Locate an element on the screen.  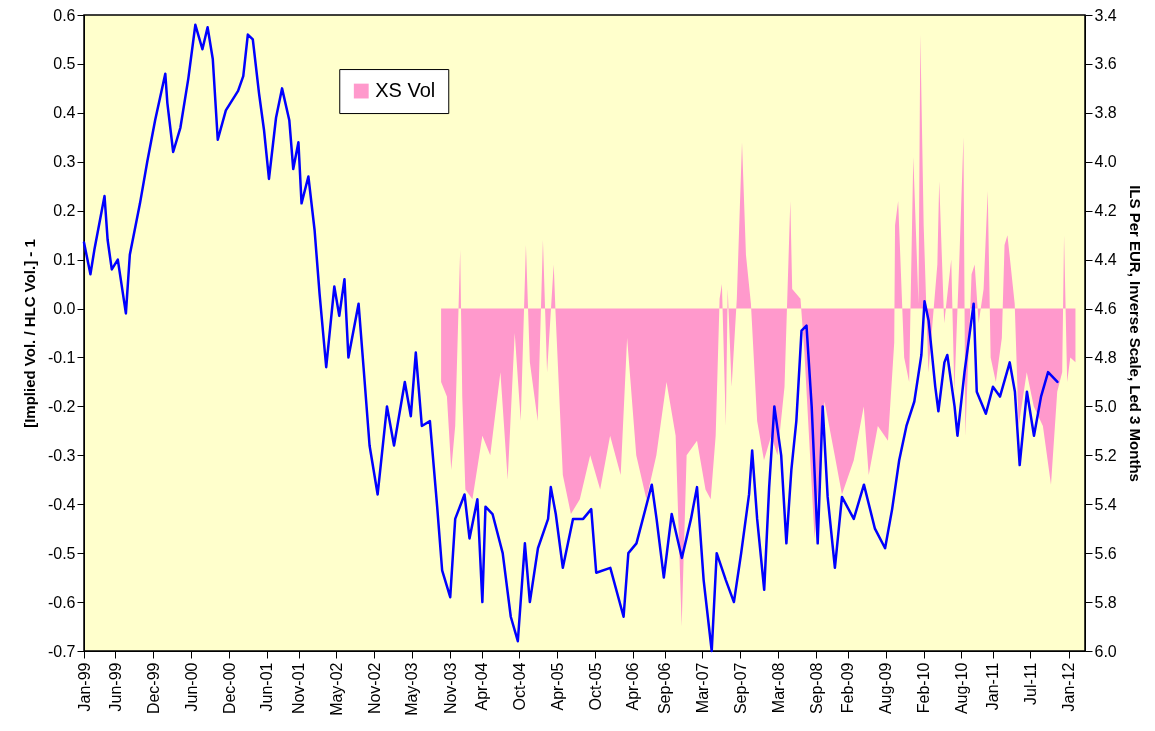
x-tick-label: May-03 is located at coordinates (412, 689).